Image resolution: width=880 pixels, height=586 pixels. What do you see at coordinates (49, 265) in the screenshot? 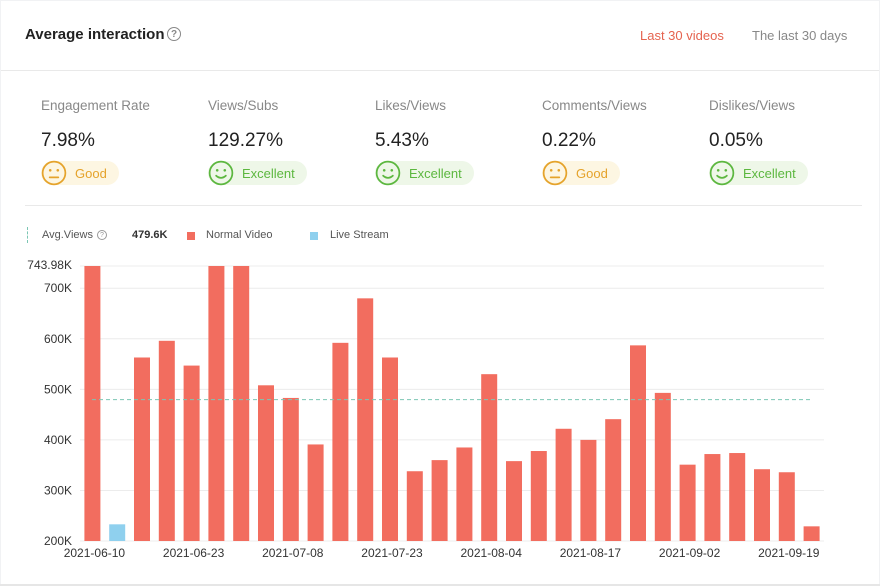
I see `y-max-label: 743.98K` at bounding box center [49, 265].